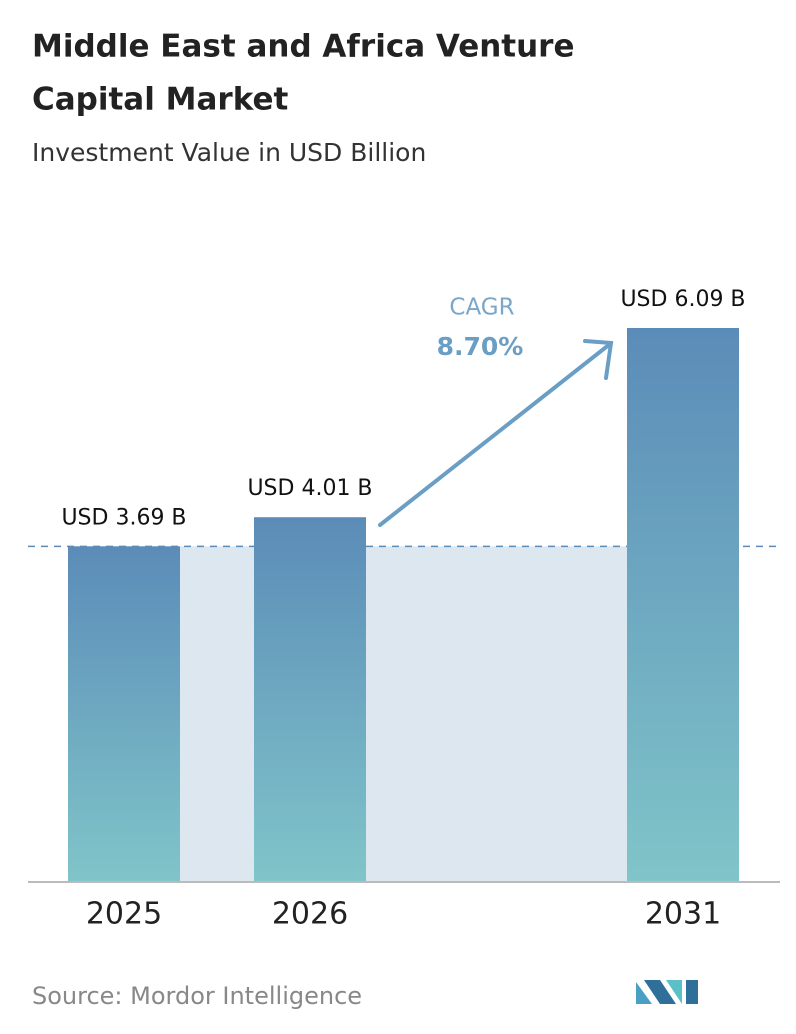 The image size is (796, 1034). What do you see at coordinates (303, 47) in the screenshot?
I see `chart-title: Middle East and Africa Venture` at bounding box center [303, 47].